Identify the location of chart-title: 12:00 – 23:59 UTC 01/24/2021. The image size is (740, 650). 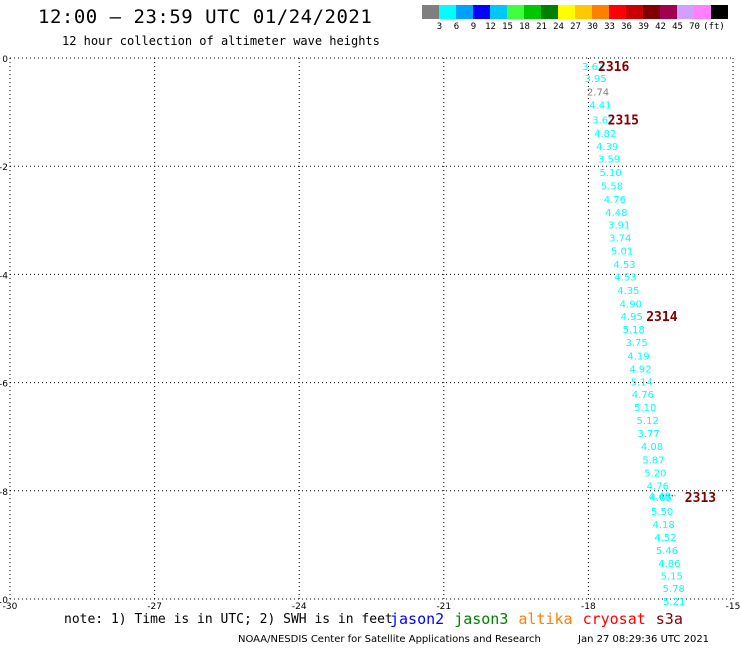
(205, 17).